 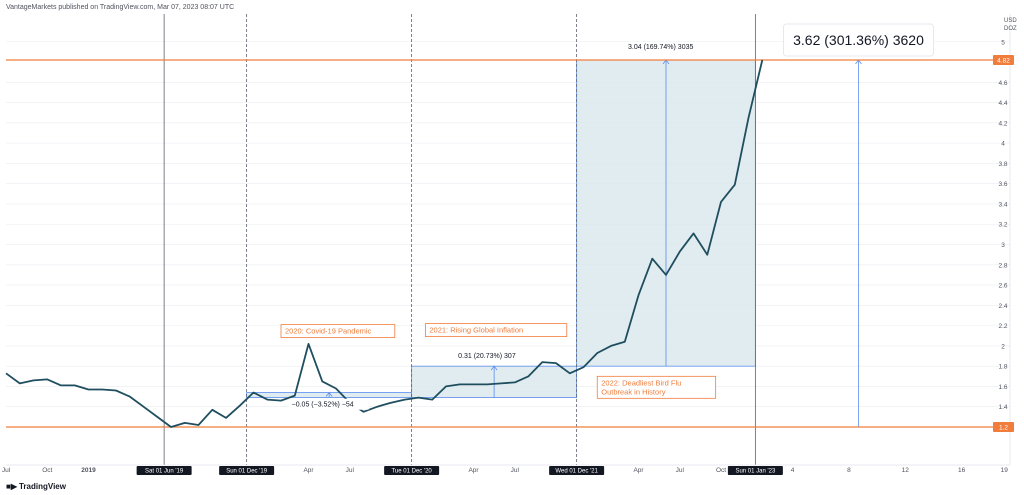 I want to click on tradingview-brand-label: TradingView, so click(x=42, y=486).